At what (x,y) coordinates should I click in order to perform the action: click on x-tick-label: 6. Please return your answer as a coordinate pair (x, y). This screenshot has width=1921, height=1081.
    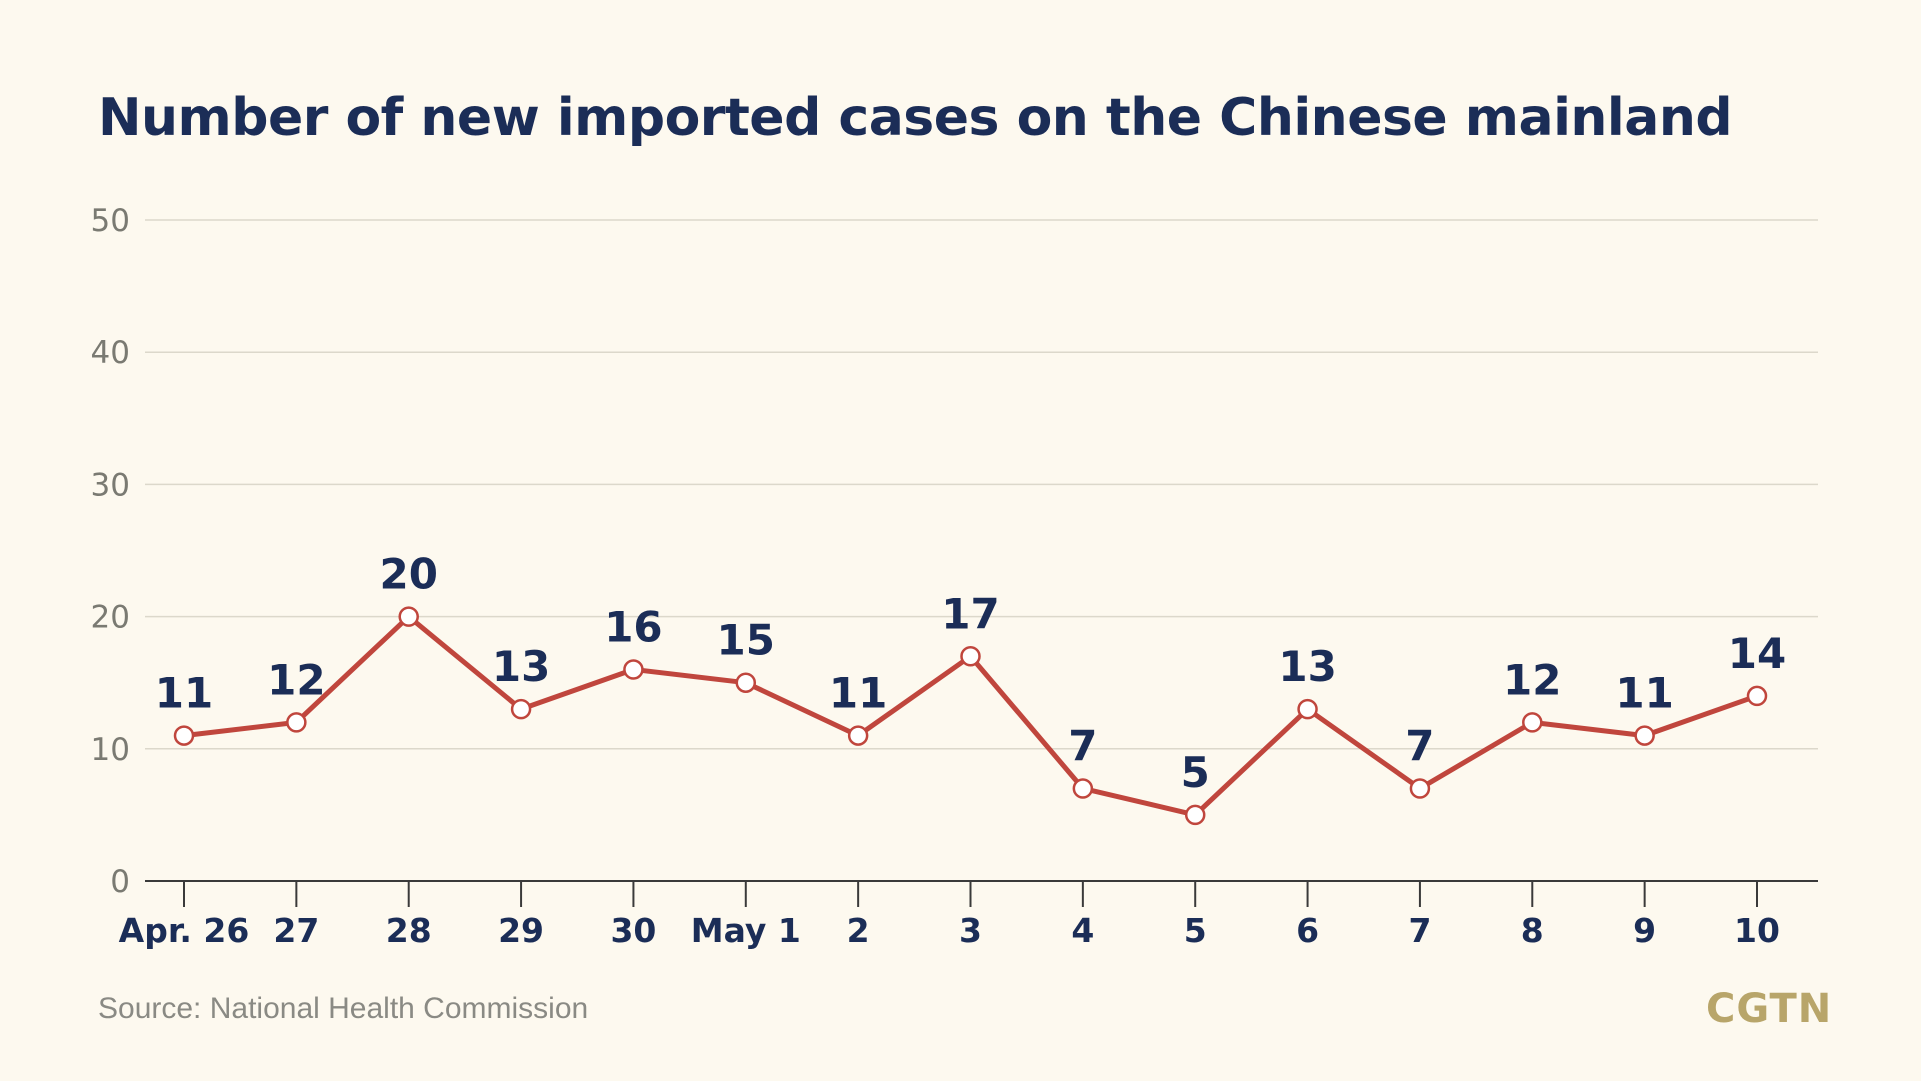
    Looking at the image, I should click on (1307, 930).